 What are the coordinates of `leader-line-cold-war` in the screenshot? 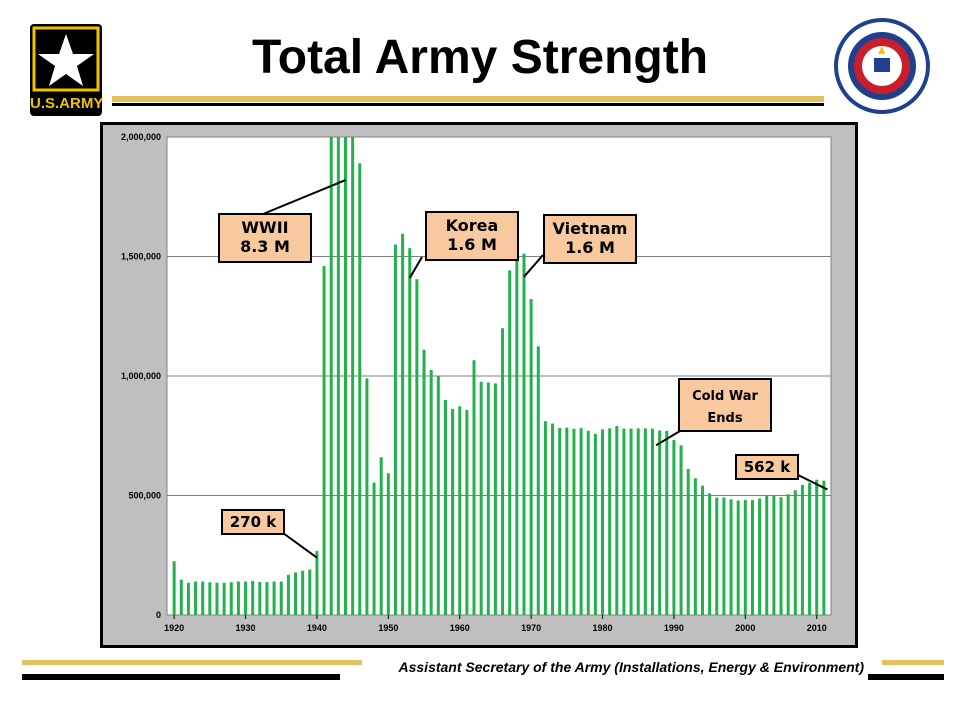 It's located at (668, 438).